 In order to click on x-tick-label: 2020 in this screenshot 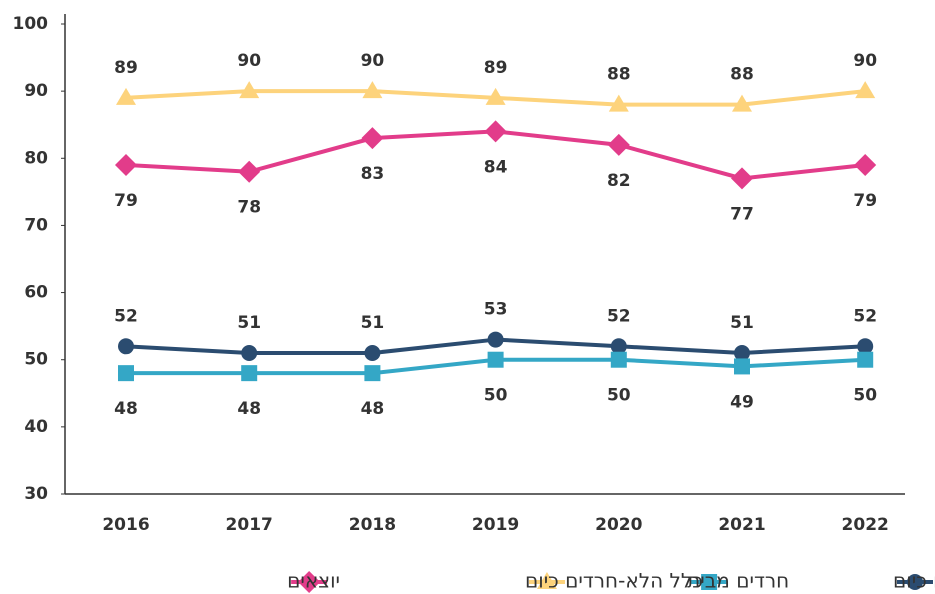, I will do `click(618, 525)`.